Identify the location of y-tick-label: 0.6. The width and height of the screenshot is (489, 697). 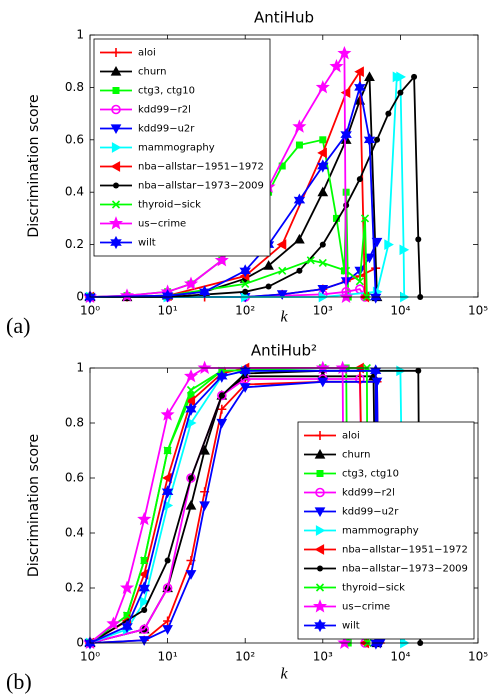
(74, 478).